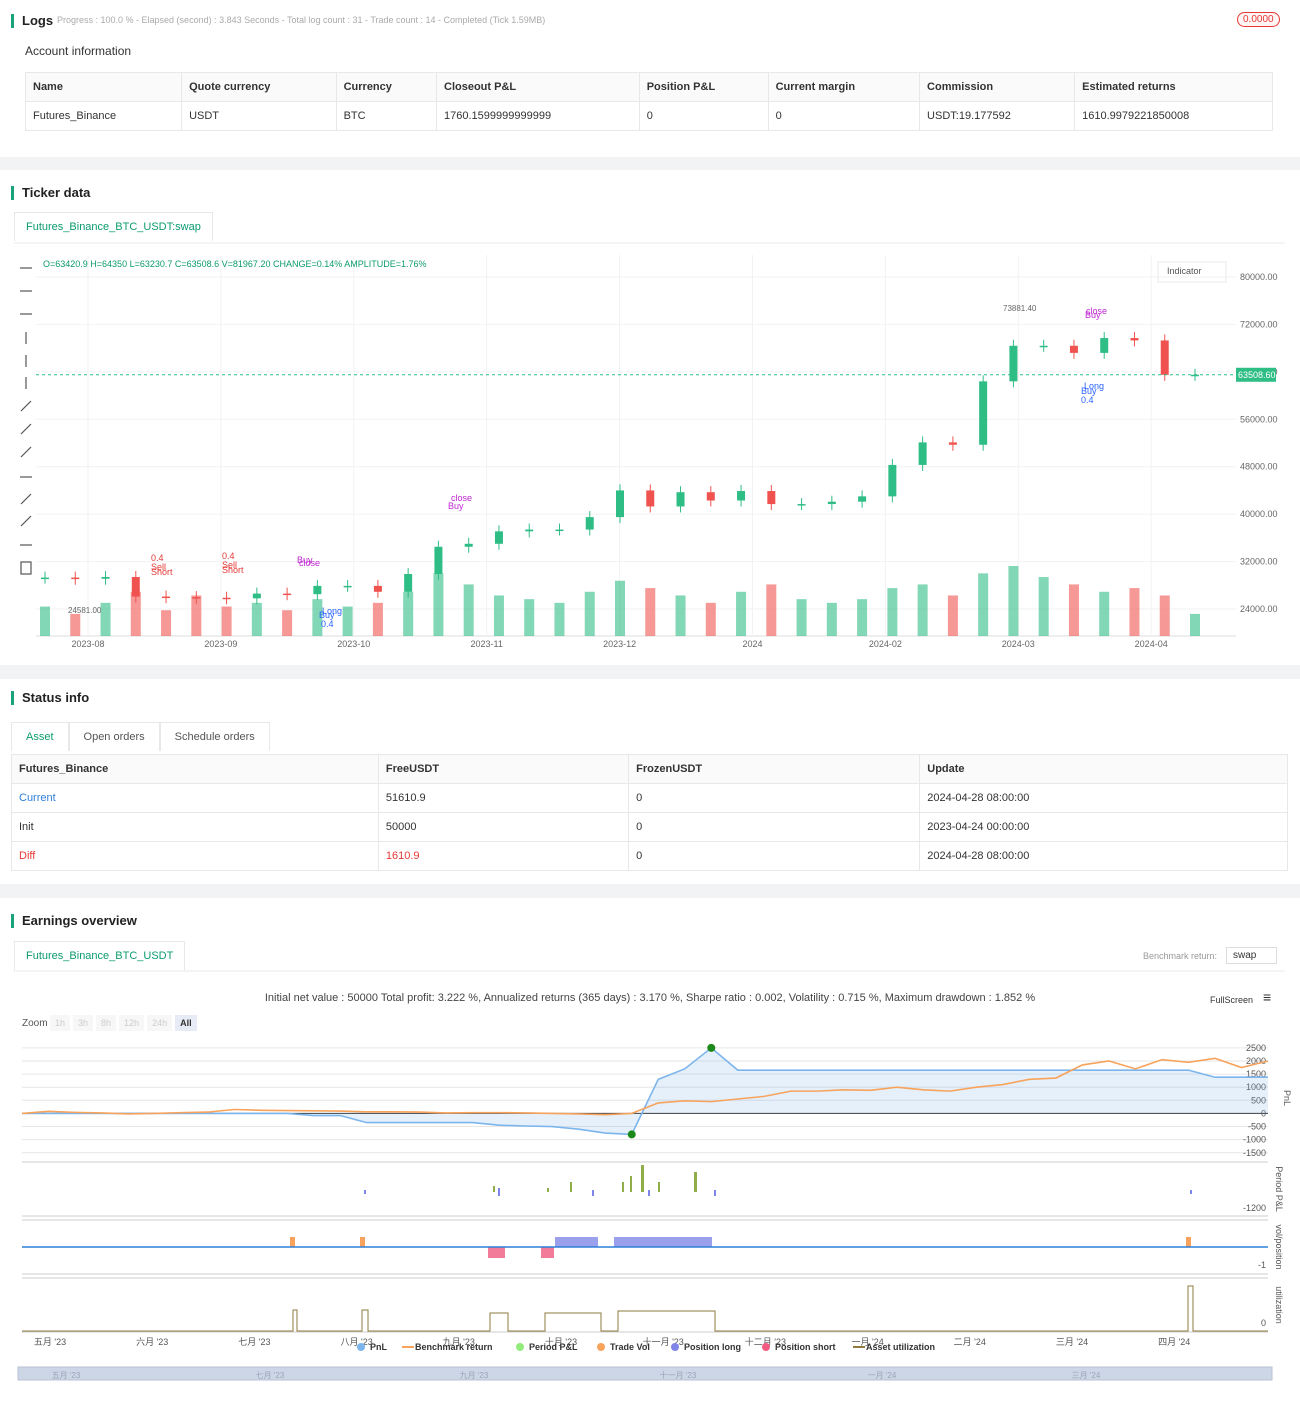  I want to click on cell: 2024-04-28 08:00:00, so click(1103, 798).